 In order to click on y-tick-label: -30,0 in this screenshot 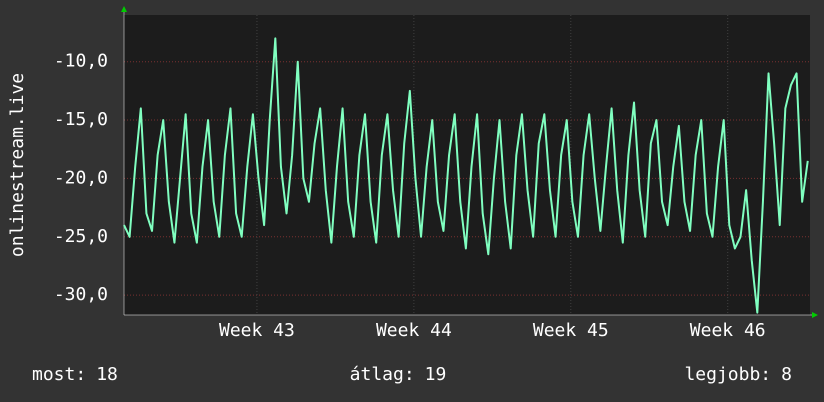, I will do `click(81, 294)`.